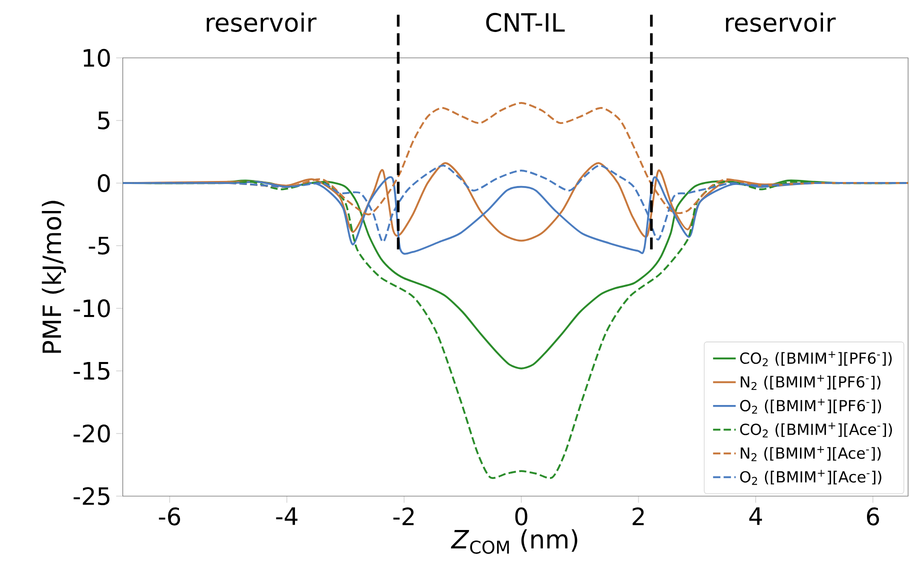  Describe the element at coordinates (99, 245) in the screenshot. I see `y-tick-label: -5` at that location.